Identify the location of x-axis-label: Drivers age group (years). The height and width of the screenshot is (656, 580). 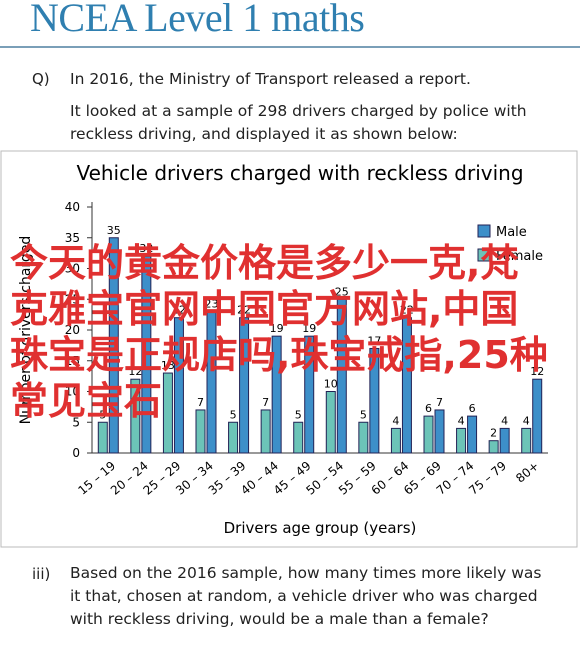
(320, 528).